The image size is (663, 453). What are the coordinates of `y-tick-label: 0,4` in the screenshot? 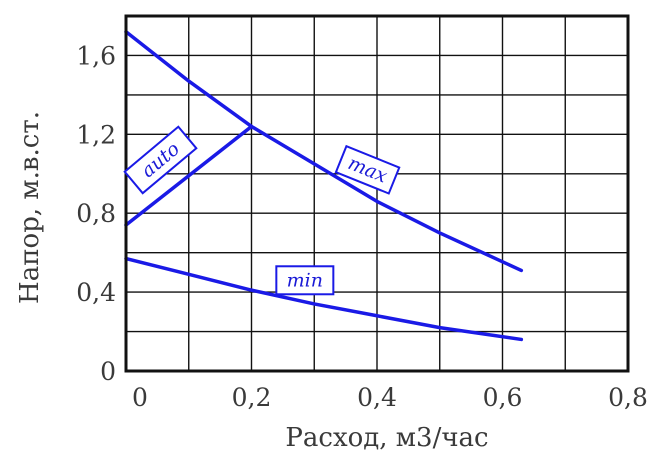 It's located at (96, 292).